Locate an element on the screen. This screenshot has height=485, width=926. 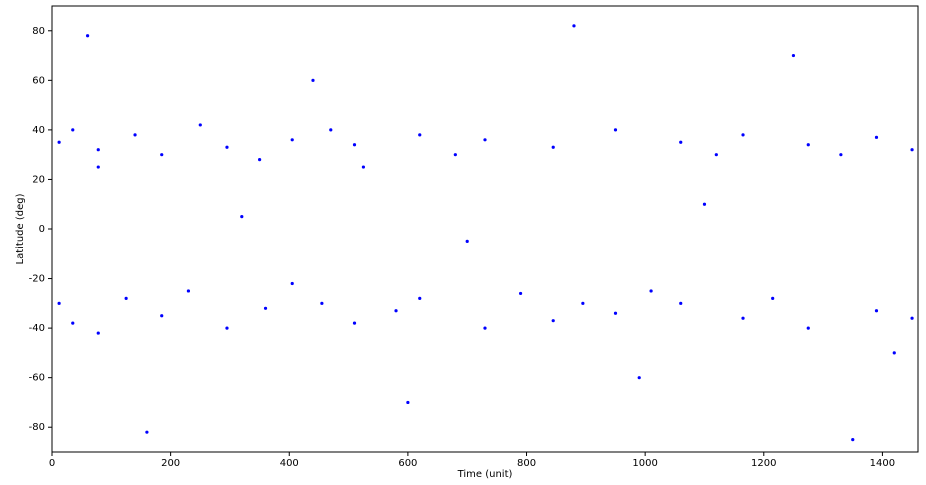
x-tick-label: 1000 is located at coordinates (644, 463).